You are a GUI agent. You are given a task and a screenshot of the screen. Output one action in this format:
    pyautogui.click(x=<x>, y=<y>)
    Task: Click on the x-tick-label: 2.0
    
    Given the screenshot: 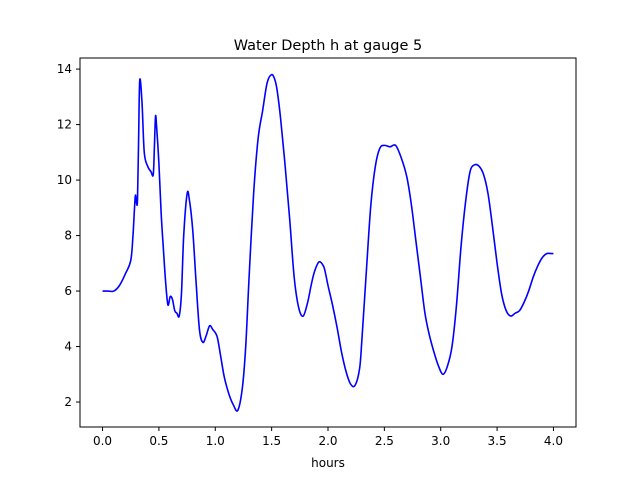 What is the action you would take?
    pyautogui.click(x=327, y=441)
    